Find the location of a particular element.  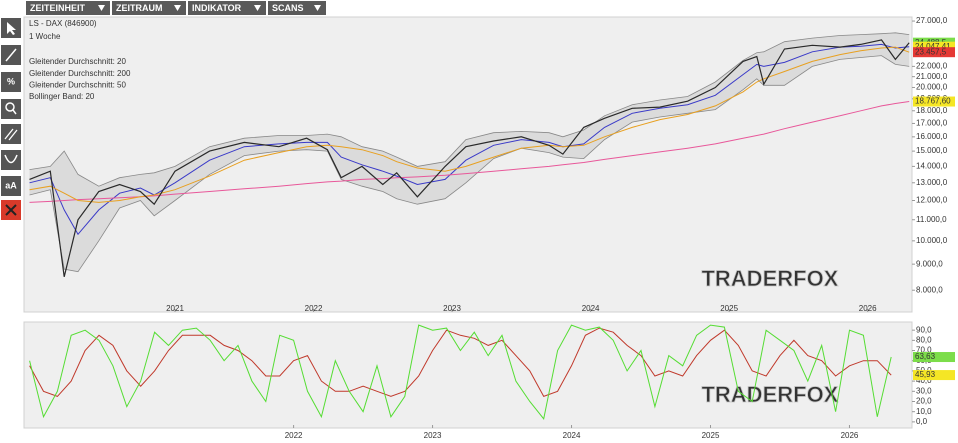

tool-channel is located at coordinates (11, 134).